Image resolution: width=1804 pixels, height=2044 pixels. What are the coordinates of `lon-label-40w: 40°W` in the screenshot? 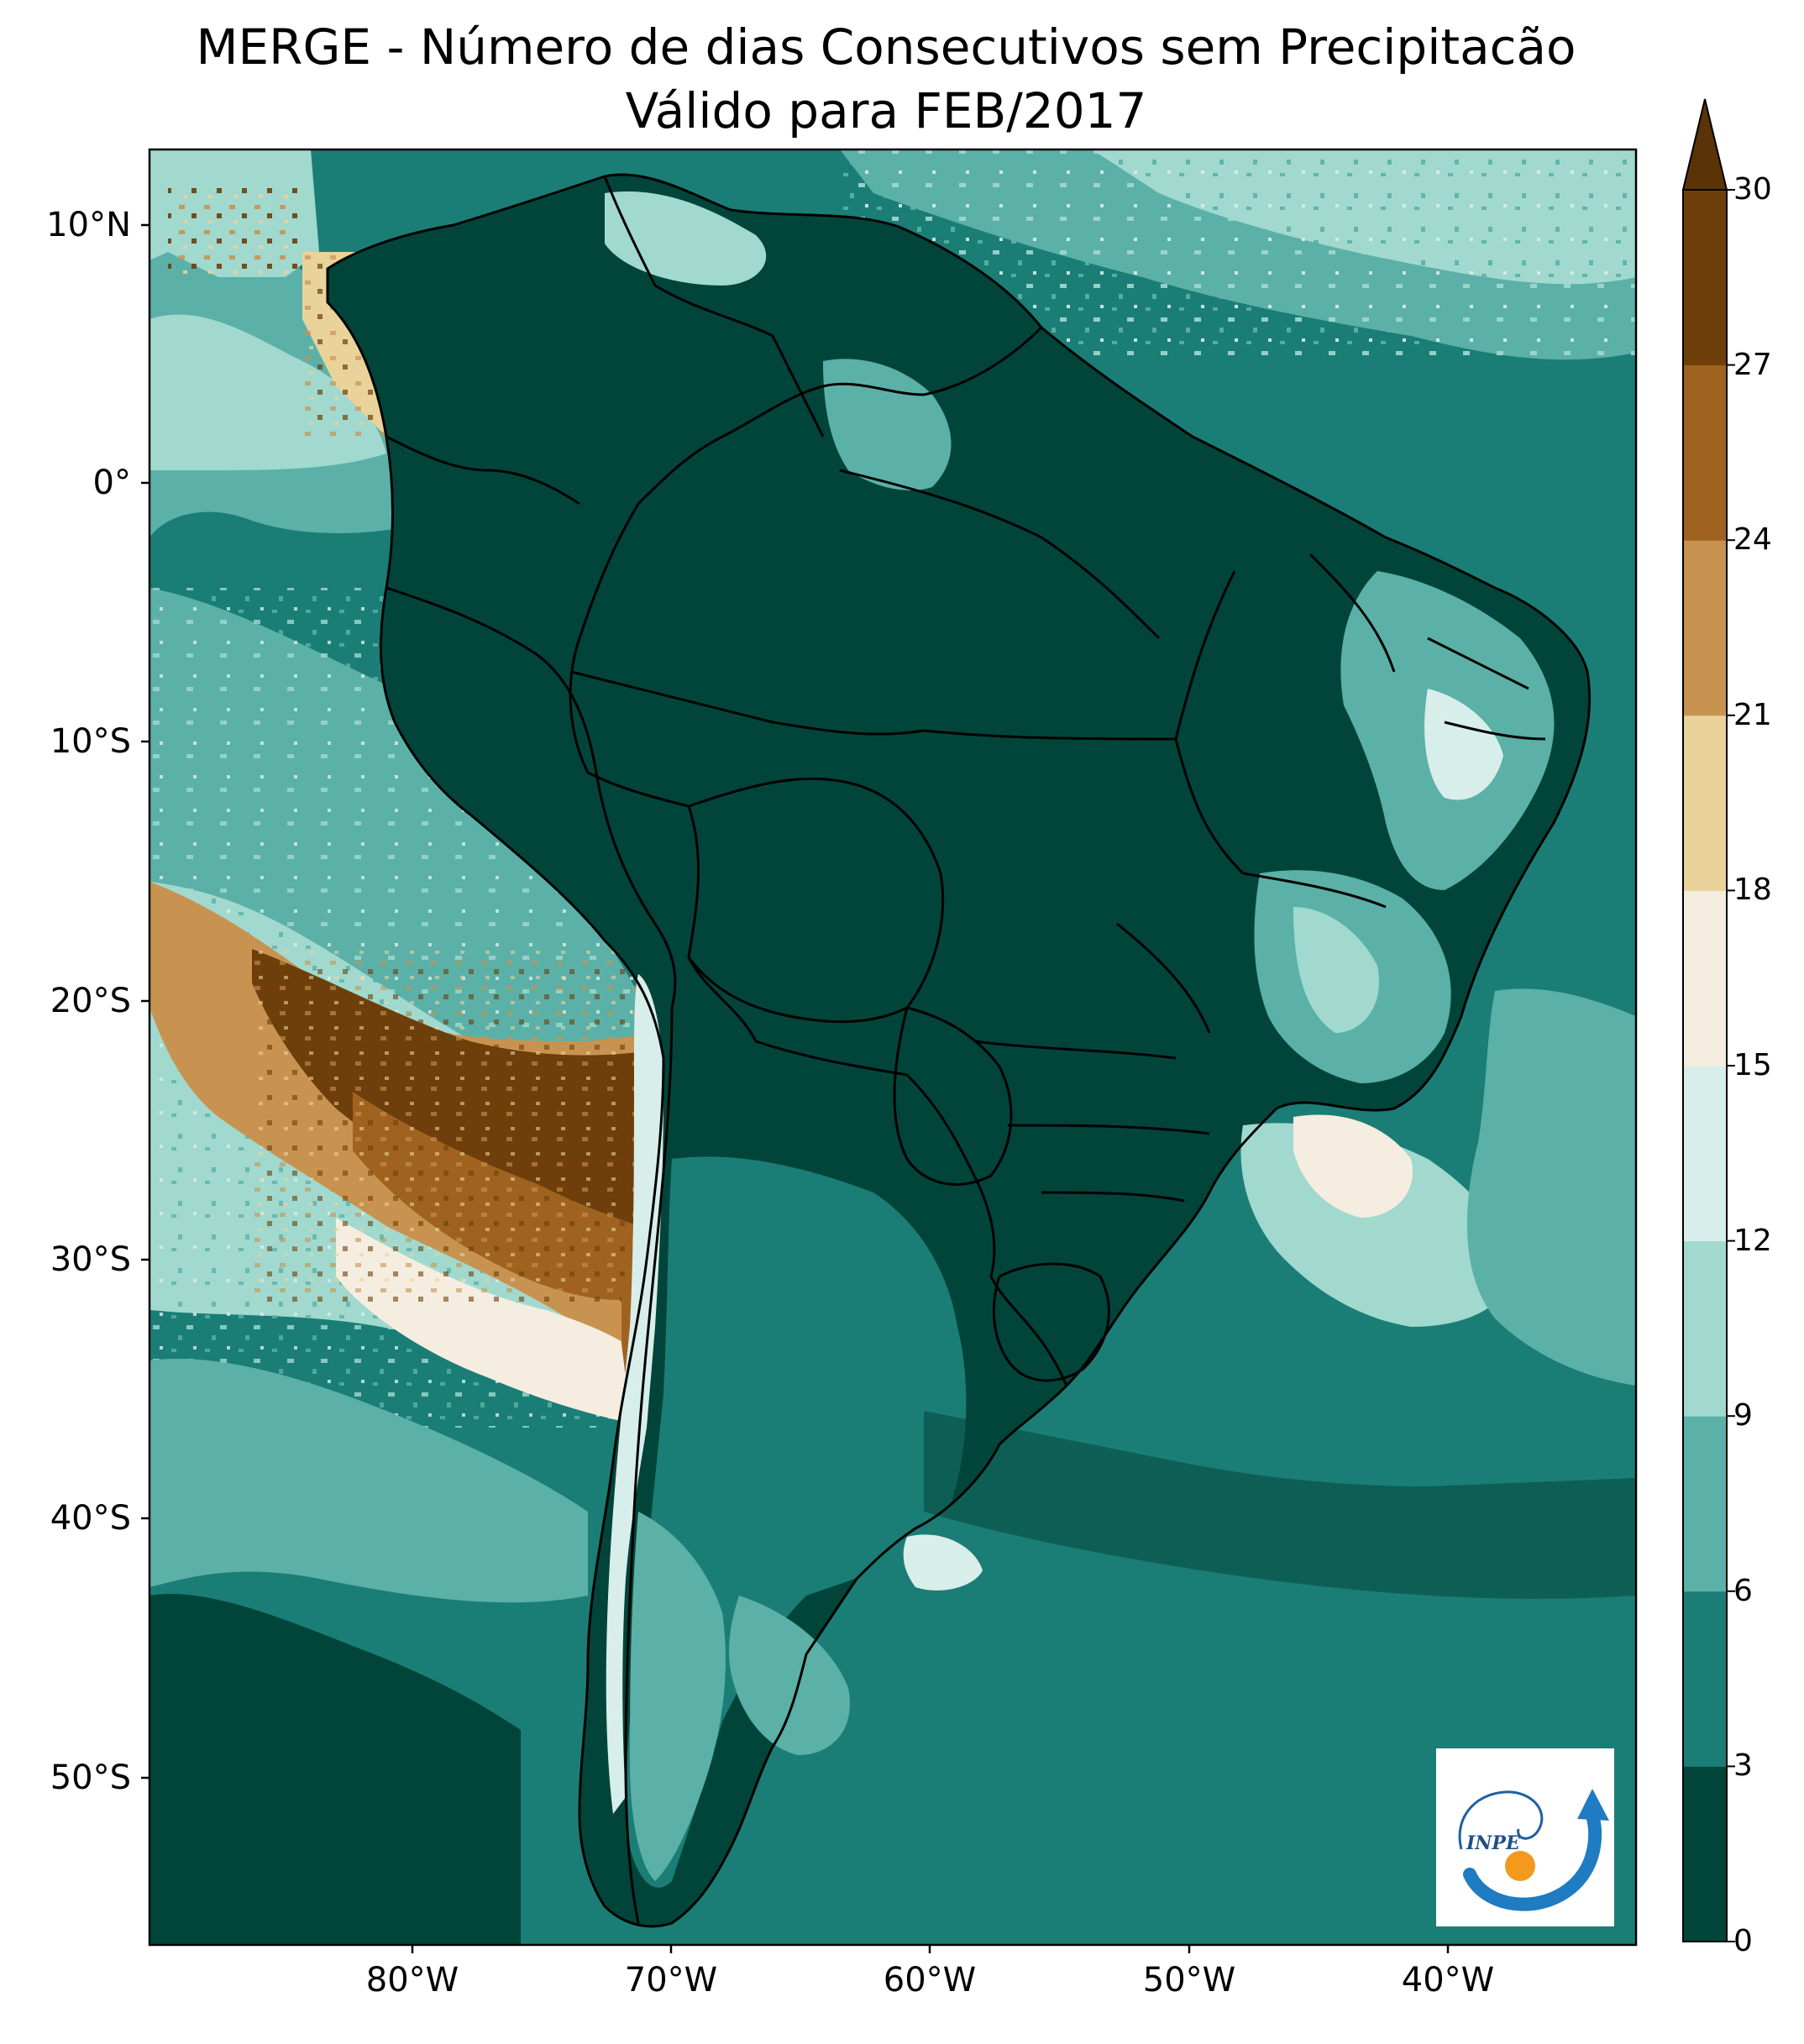 It's located at (1448, 1980).